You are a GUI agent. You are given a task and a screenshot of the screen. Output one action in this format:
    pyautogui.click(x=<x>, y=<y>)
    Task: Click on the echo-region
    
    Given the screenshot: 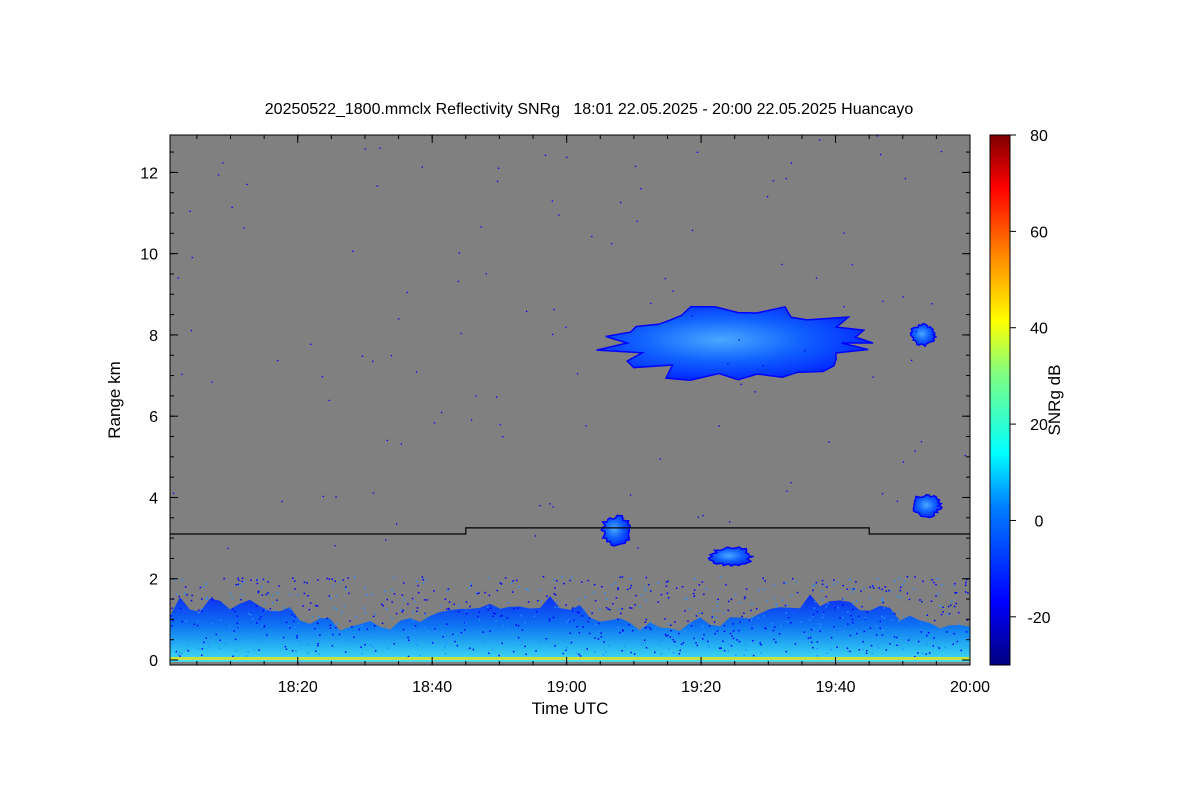 What is the action you would take?
    pyautogui.click(x=923, y=335)
    